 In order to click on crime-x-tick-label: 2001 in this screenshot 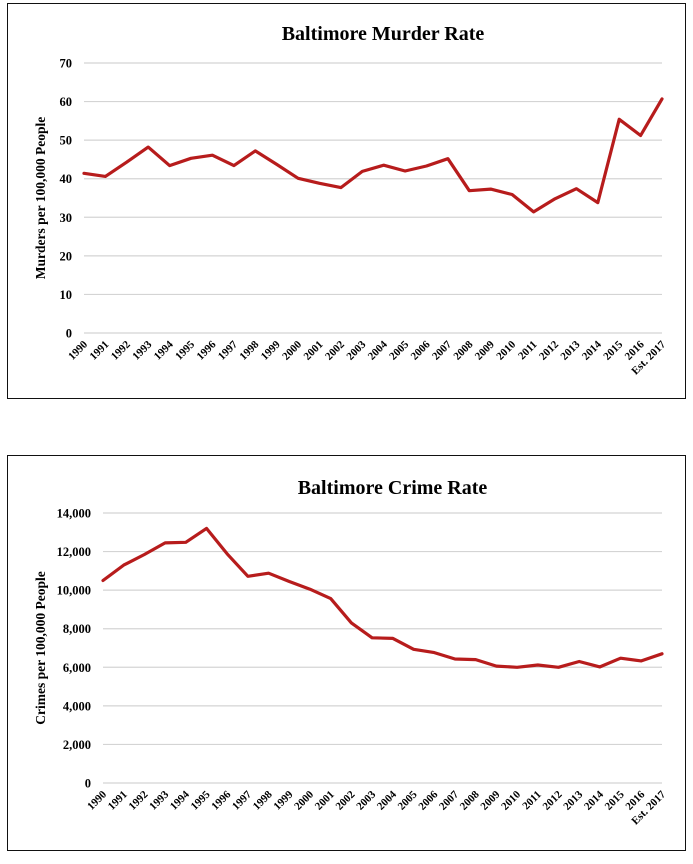, I will do `click(325, 801)`.